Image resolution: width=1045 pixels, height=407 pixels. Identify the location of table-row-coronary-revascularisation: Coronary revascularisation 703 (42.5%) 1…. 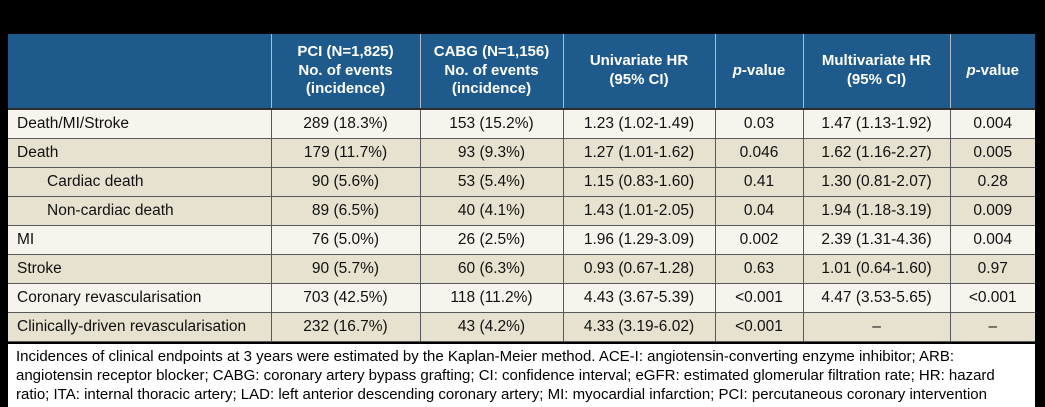
(521, 297).